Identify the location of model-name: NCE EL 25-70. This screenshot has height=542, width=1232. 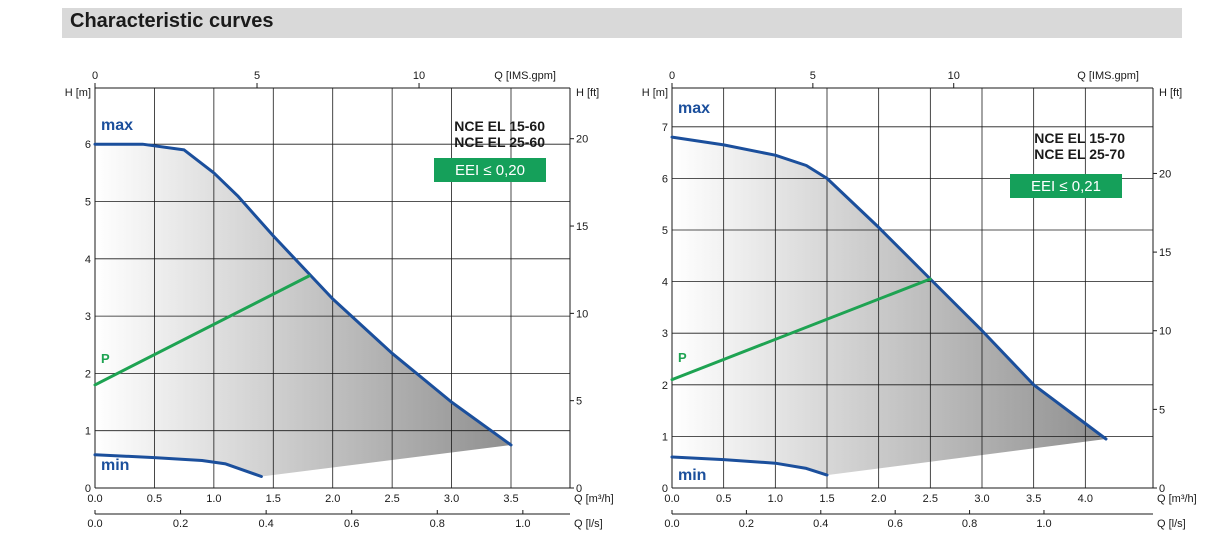
(1079, 154).